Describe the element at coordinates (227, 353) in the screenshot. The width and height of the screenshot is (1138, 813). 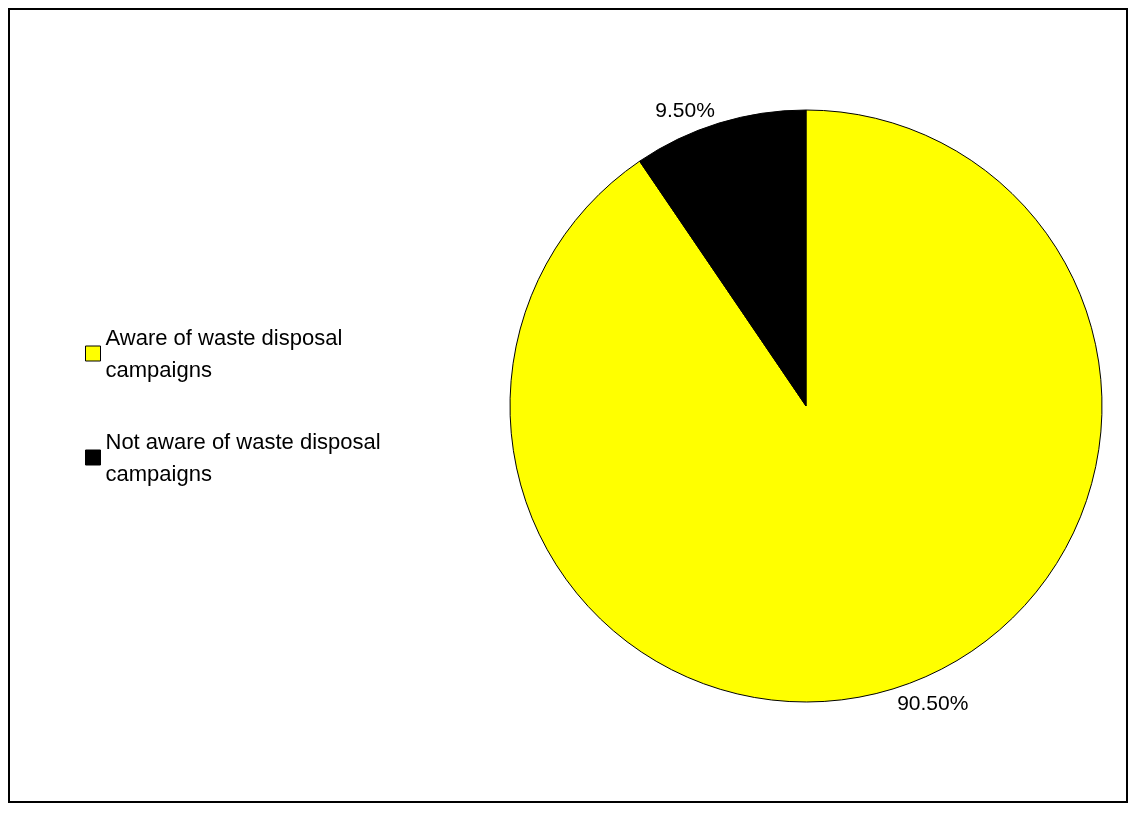
I see `legend-label: Aware of waste disposal campaigns` at that location.